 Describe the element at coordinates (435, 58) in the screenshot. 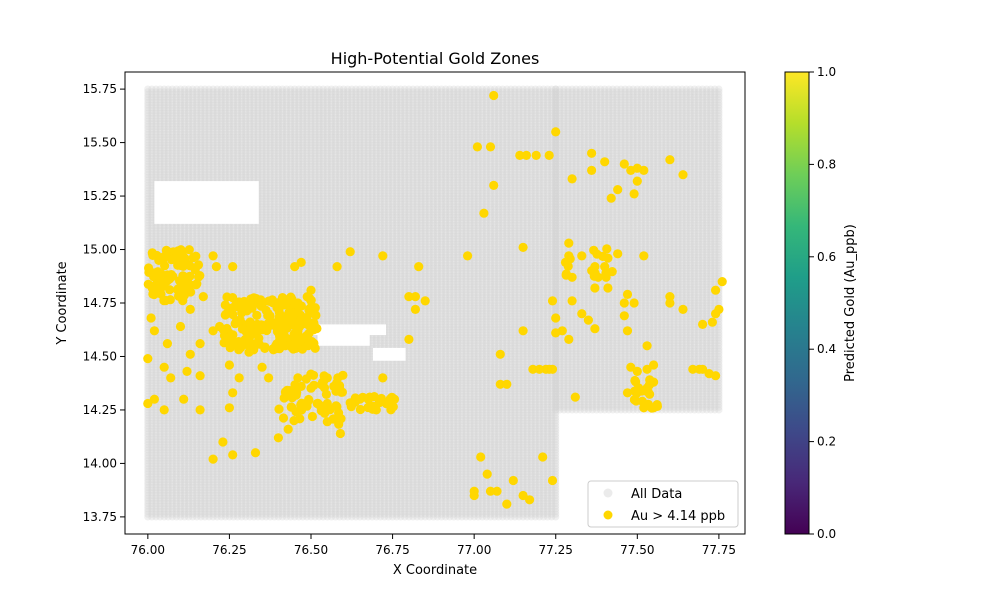

I see `chart-title: High-Potential Gold Zones` at that location.